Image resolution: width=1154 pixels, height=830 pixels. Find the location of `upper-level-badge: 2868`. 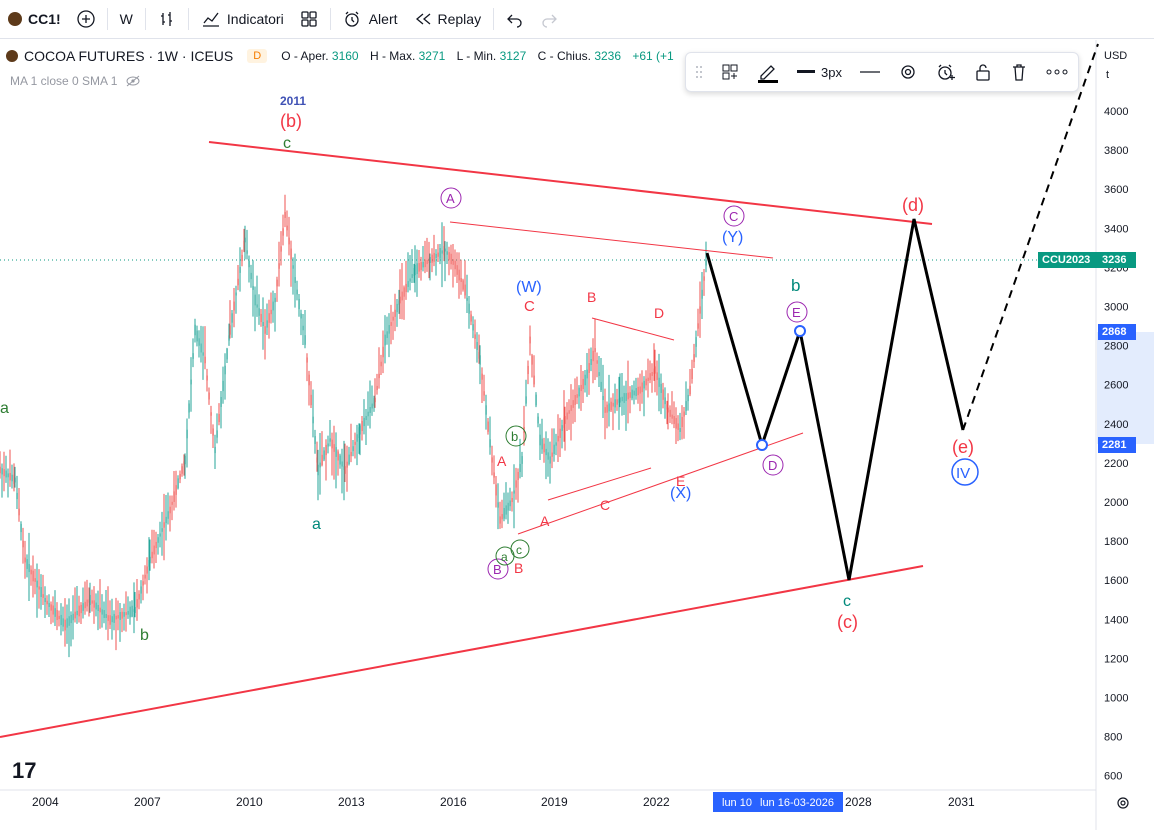

upper-level-badge: 2868 is located at coordinates (1117, 332).